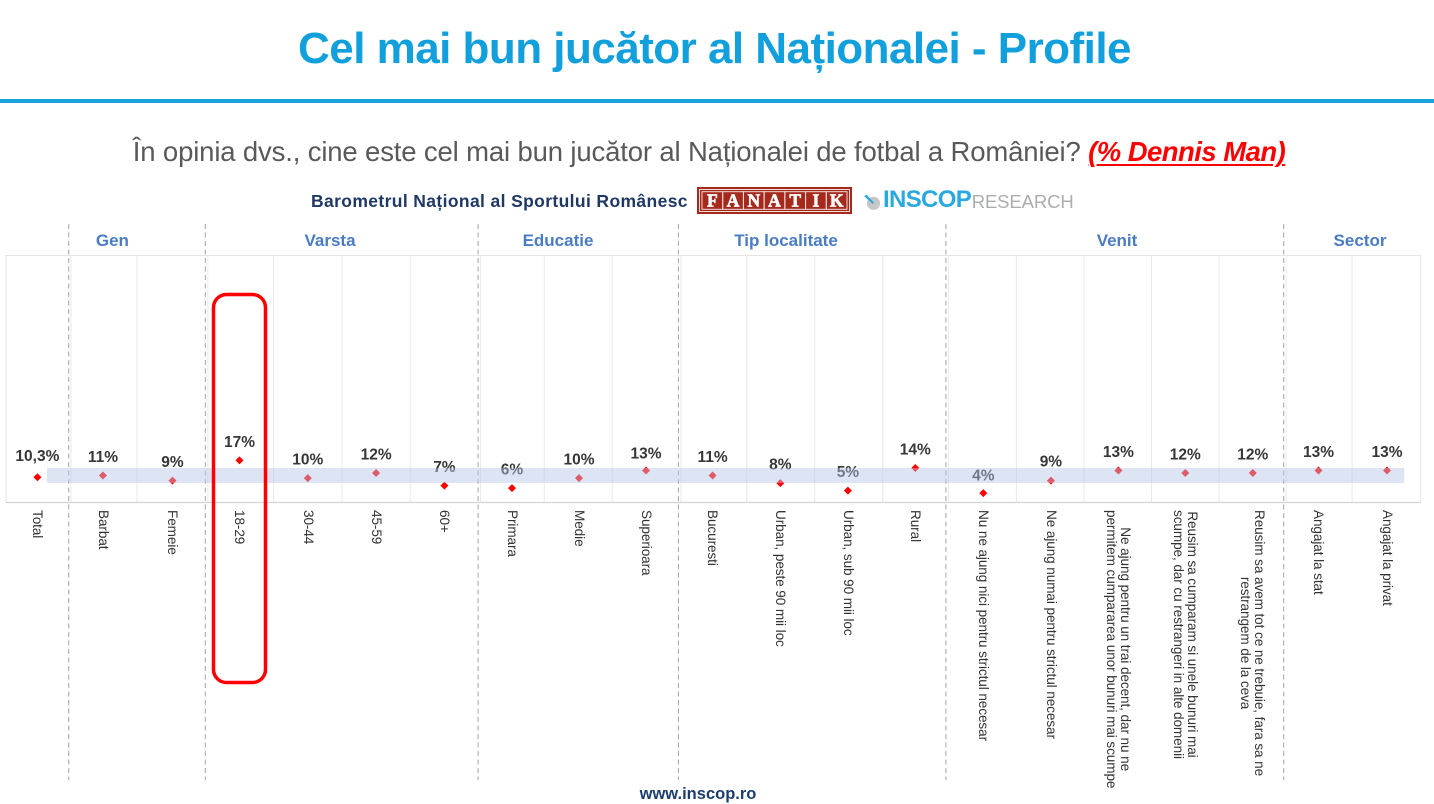 Image resolution: width=1434 pixels, height=804 pixels. Describe the element at coordinates (837, 200) in the screenshot. I see `svg-text: K` at that location.